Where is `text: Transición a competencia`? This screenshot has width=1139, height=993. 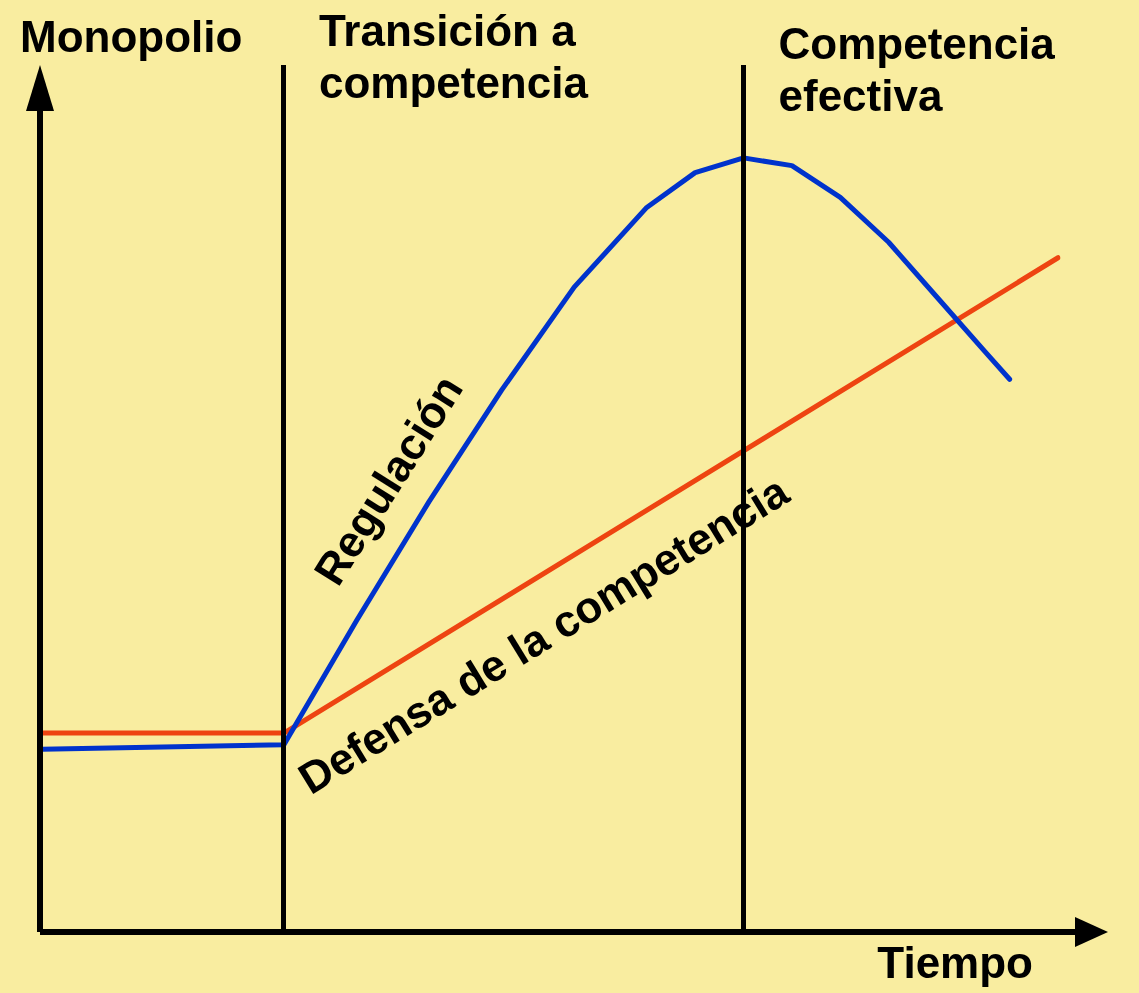
text: Transición a competencia is located at coordinates (453, 57).